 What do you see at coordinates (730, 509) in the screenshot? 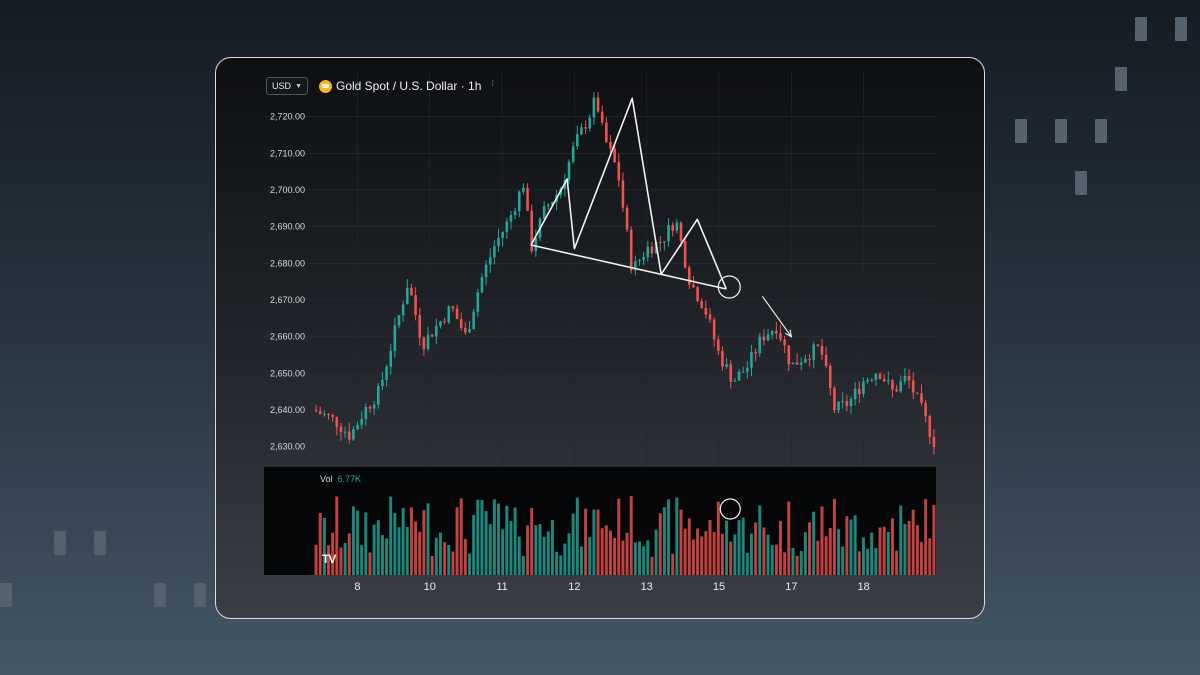
I see `volume-highlight-circle` at bounding box center [730, 509].